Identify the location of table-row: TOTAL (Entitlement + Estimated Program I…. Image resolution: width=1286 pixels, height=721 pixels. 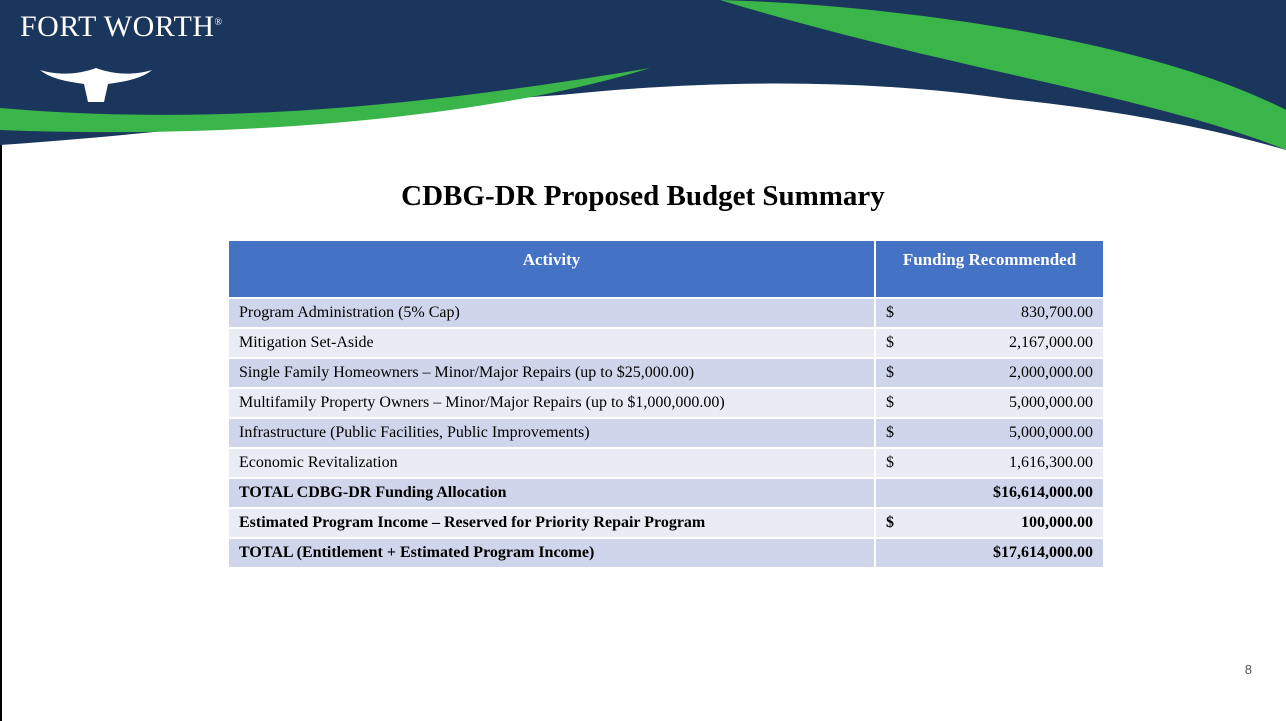
(667, 552).